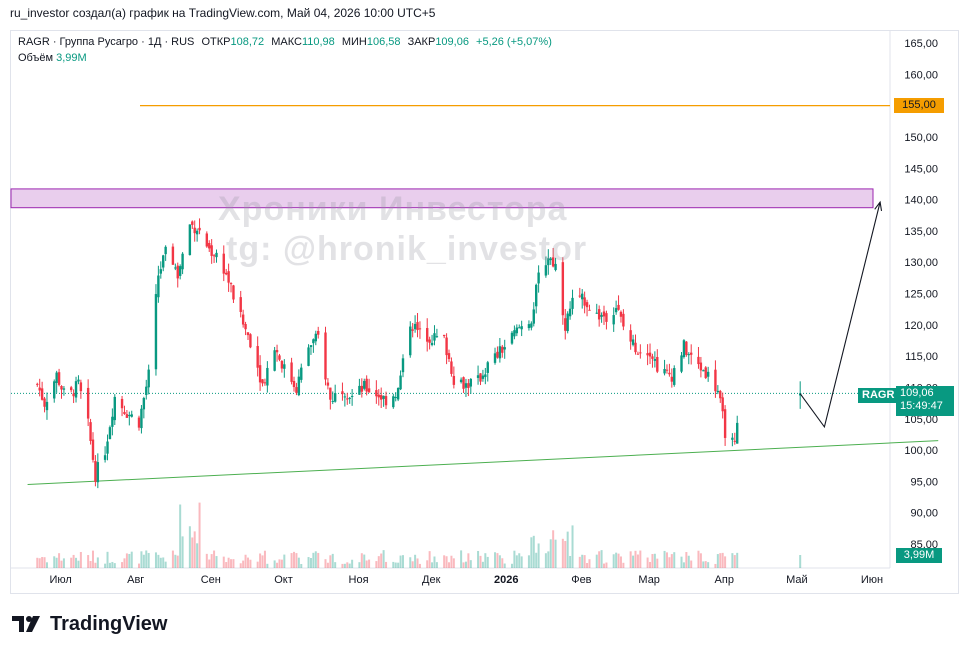  I want to click on x-tick-label: Июл, so click(60, 580).